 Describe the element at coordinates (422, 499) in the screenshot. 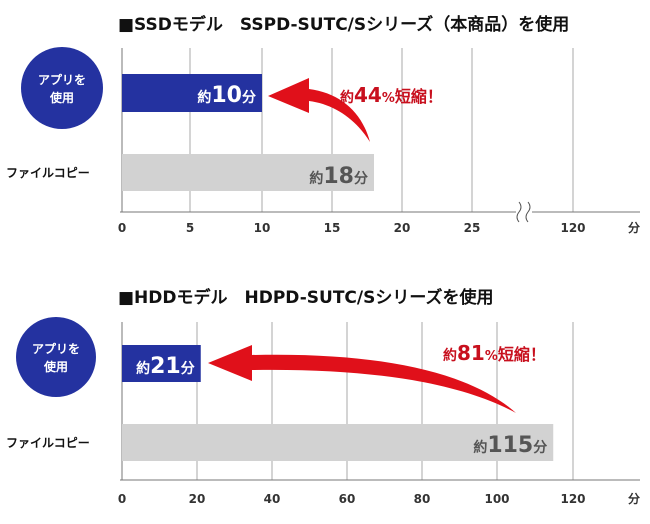

I see `x-tick-label: 80` at that location.